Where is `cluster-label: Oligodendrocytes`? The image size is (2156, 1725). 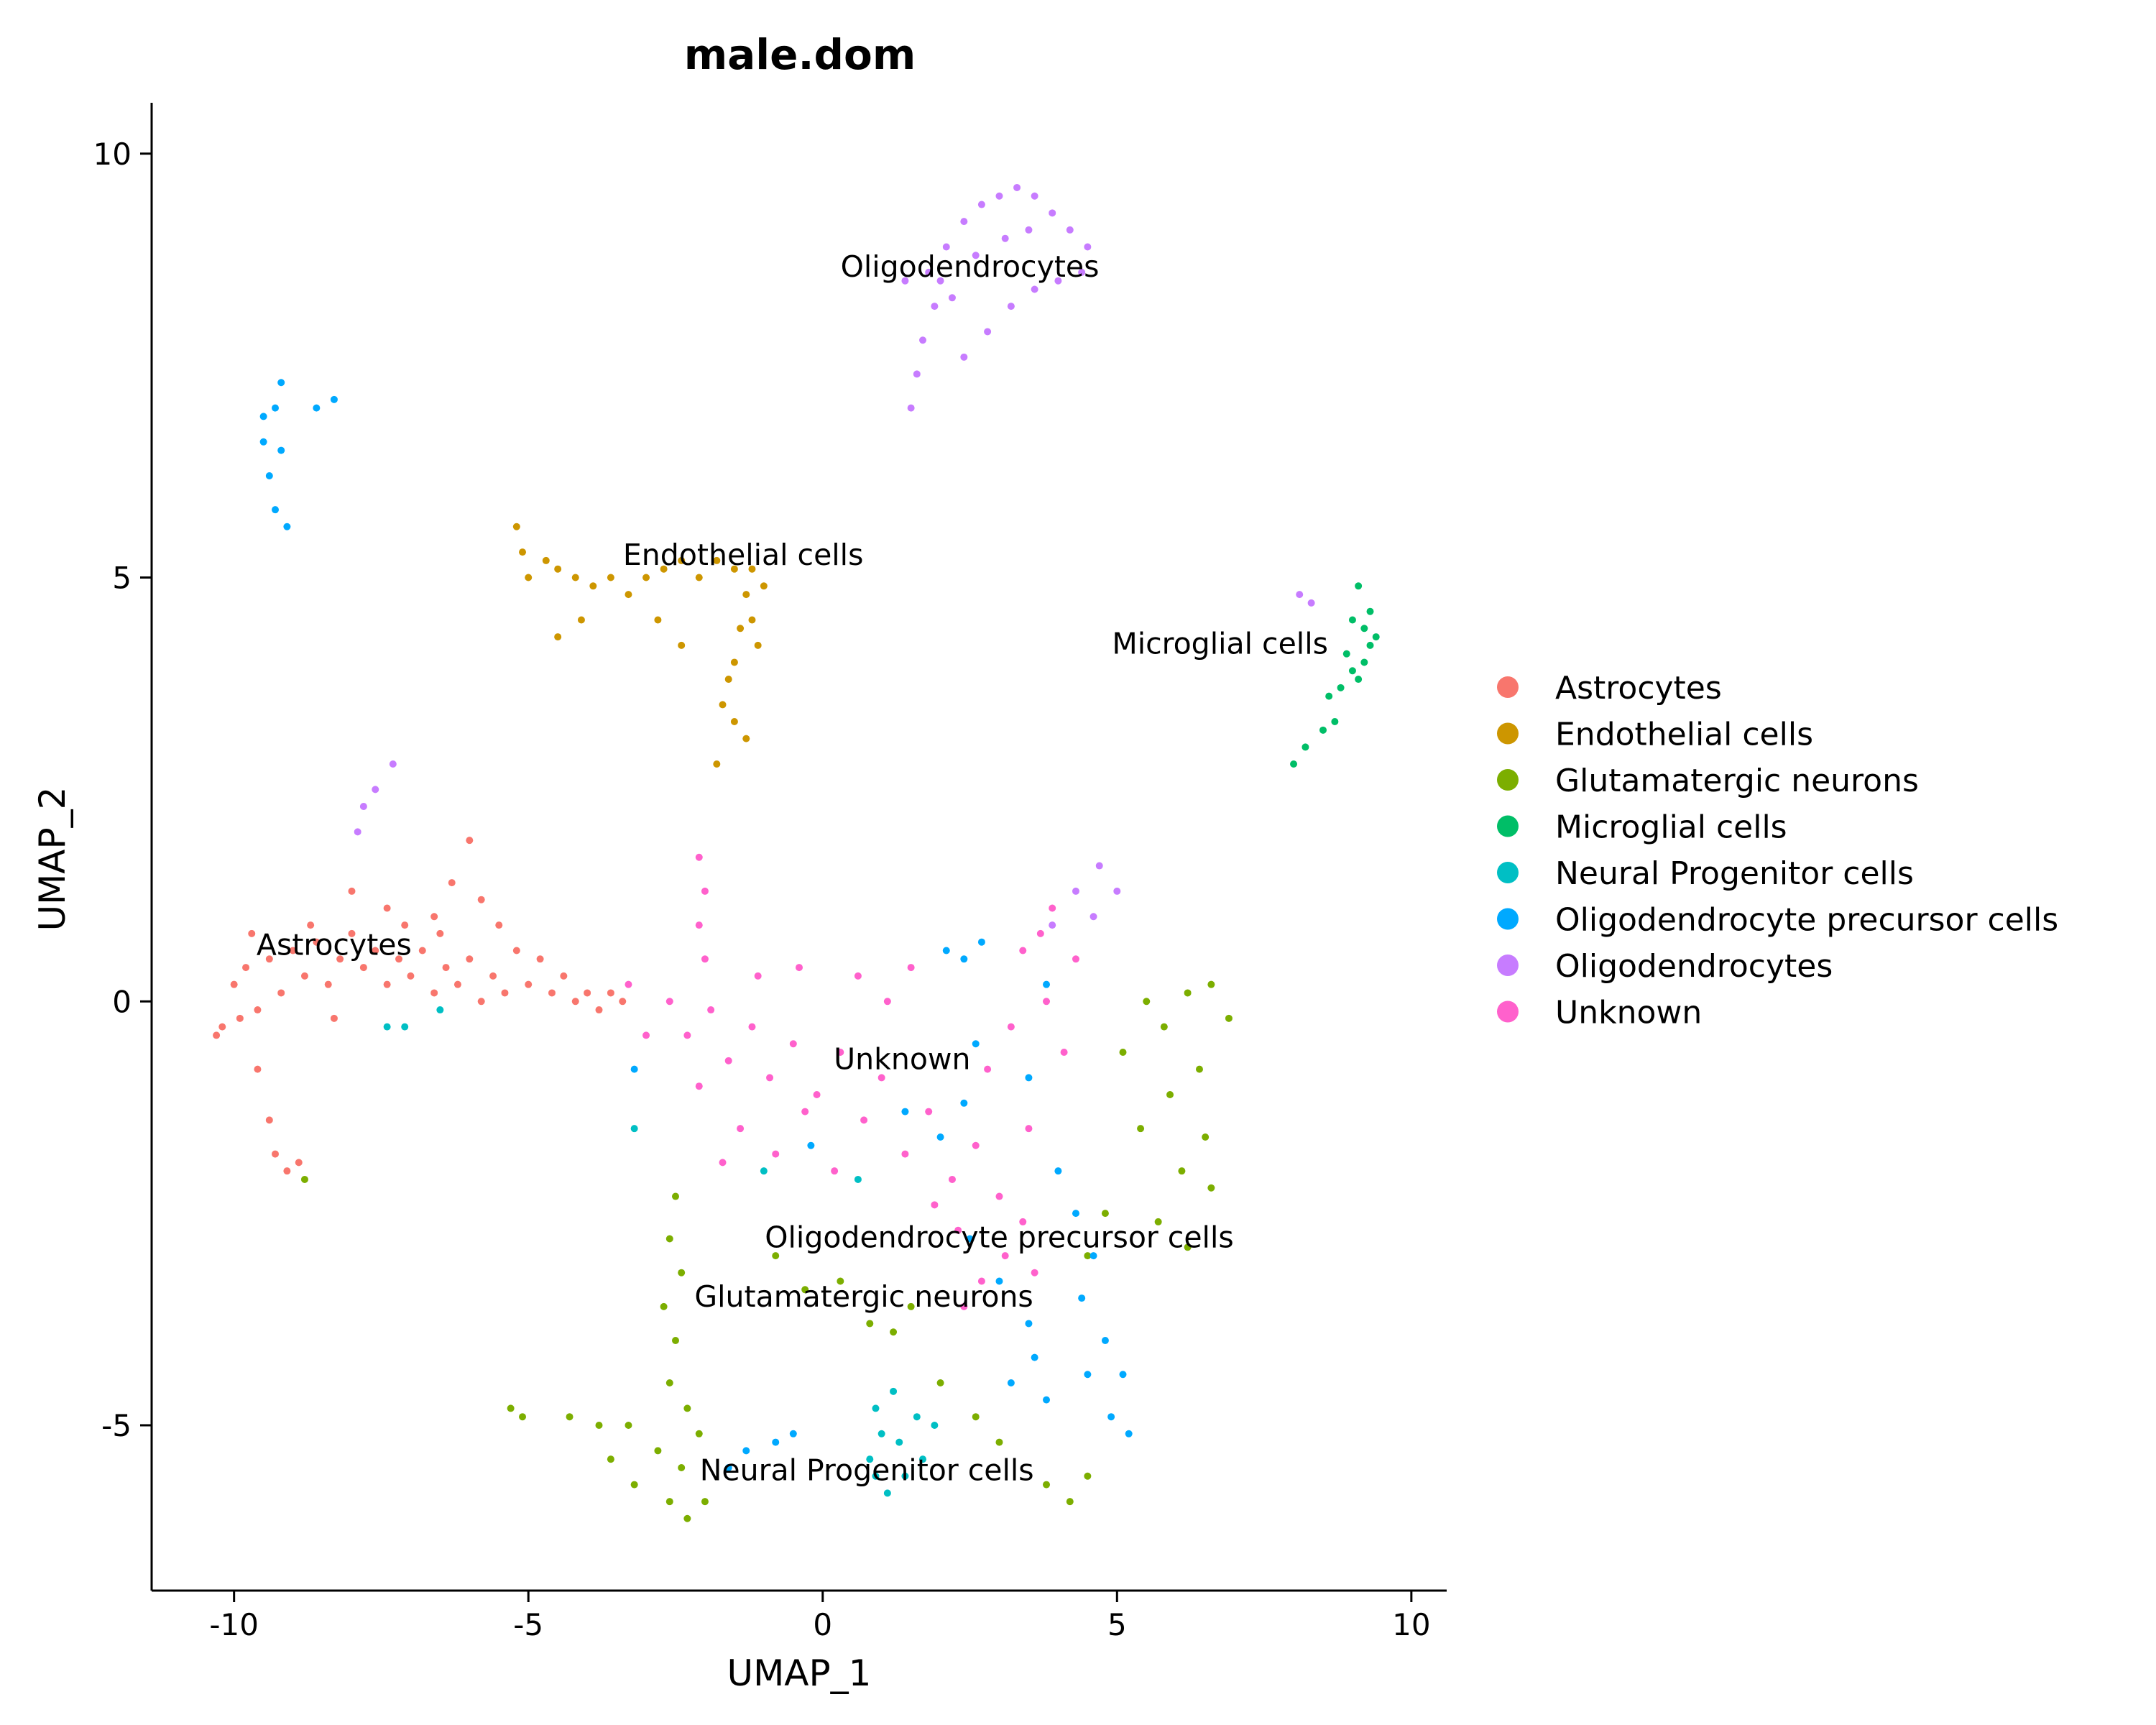 cluster-label: Oligodendrocytes is located at coordinates (971, 266).